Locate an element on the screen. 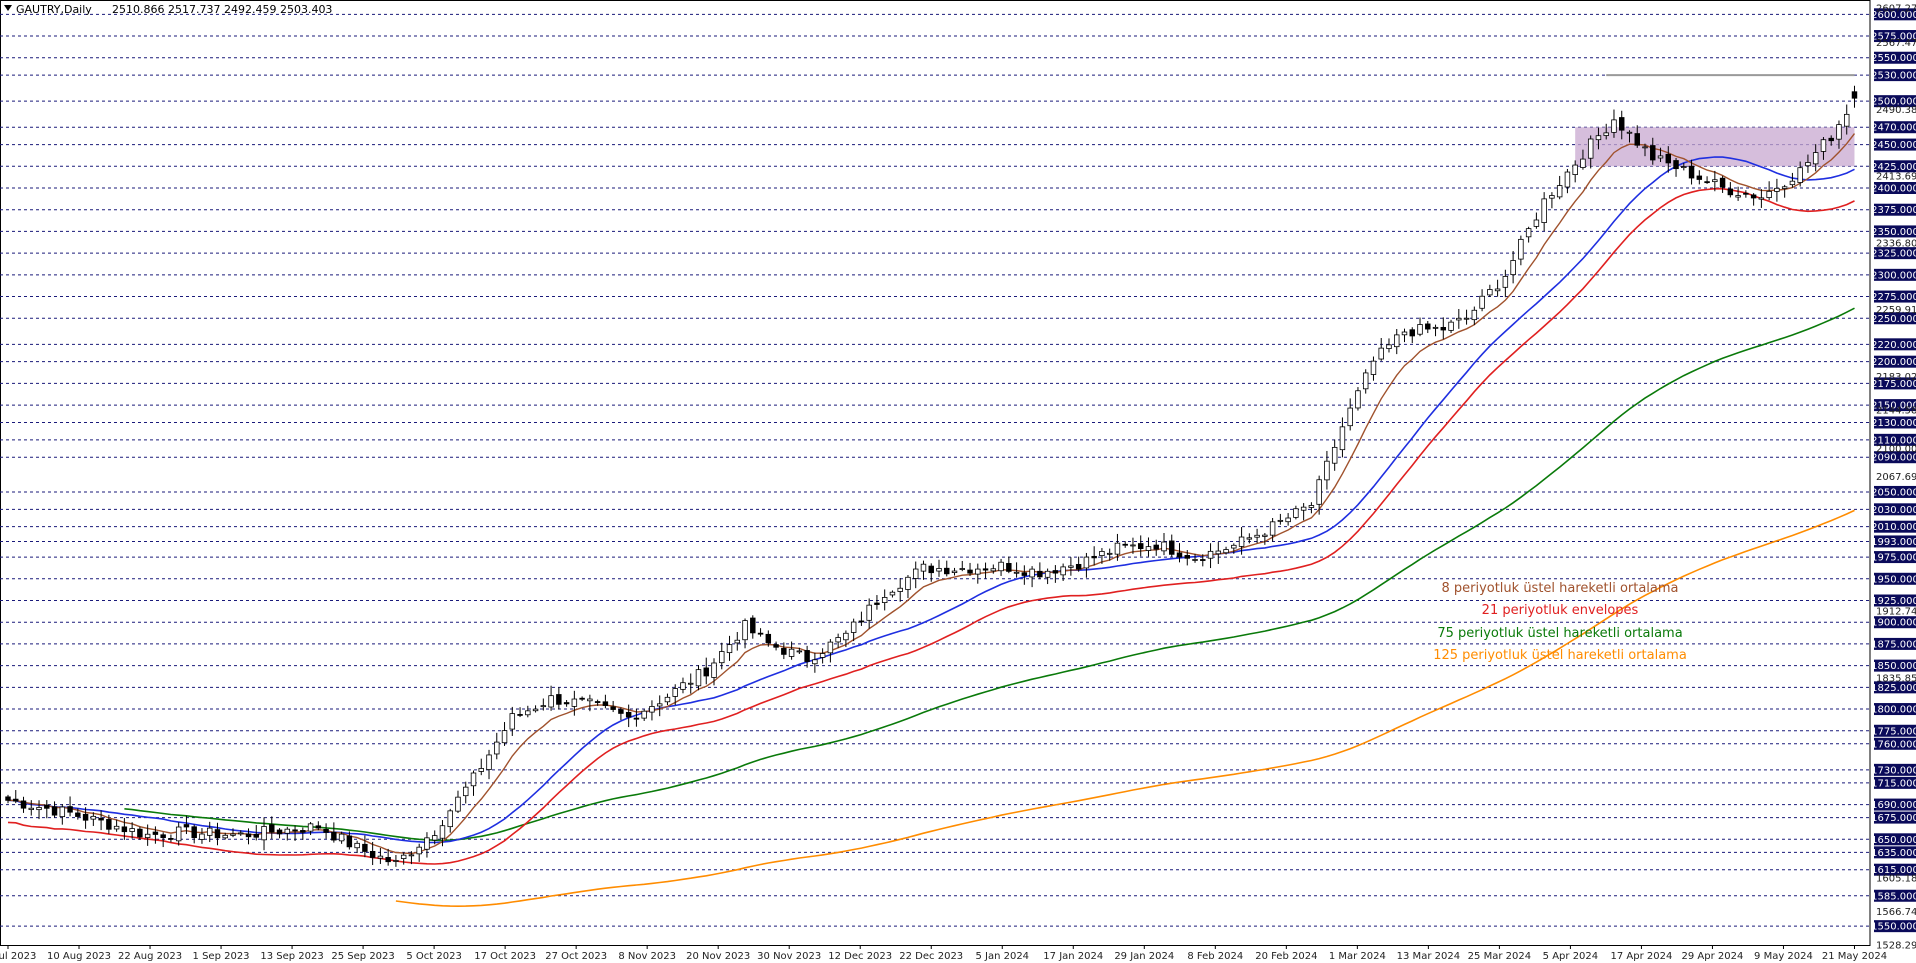 This screenshot has height=963, width=1916. price-level-label: 2090.000 is located at coordinates (1893, 458).